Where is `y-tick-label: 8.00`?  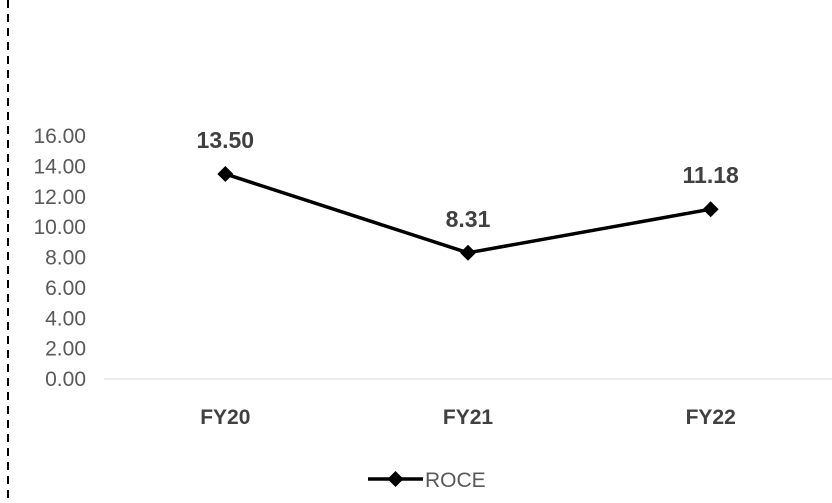
y-tick-label: 8.00 is located at coordinates (65, 258).